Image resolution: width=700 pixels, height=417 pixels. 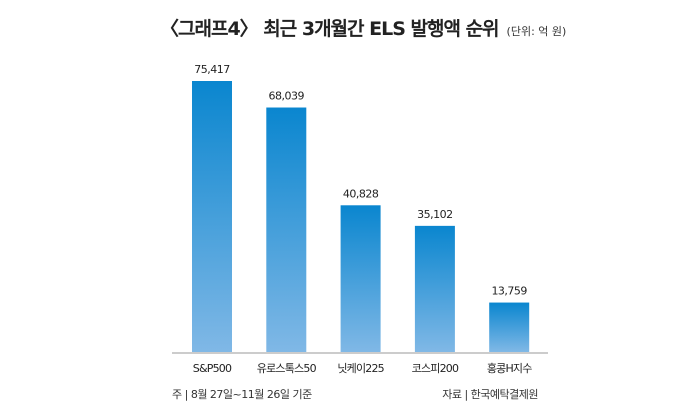 I want to click on data-label: 68,039, so click(x=287, y=96).